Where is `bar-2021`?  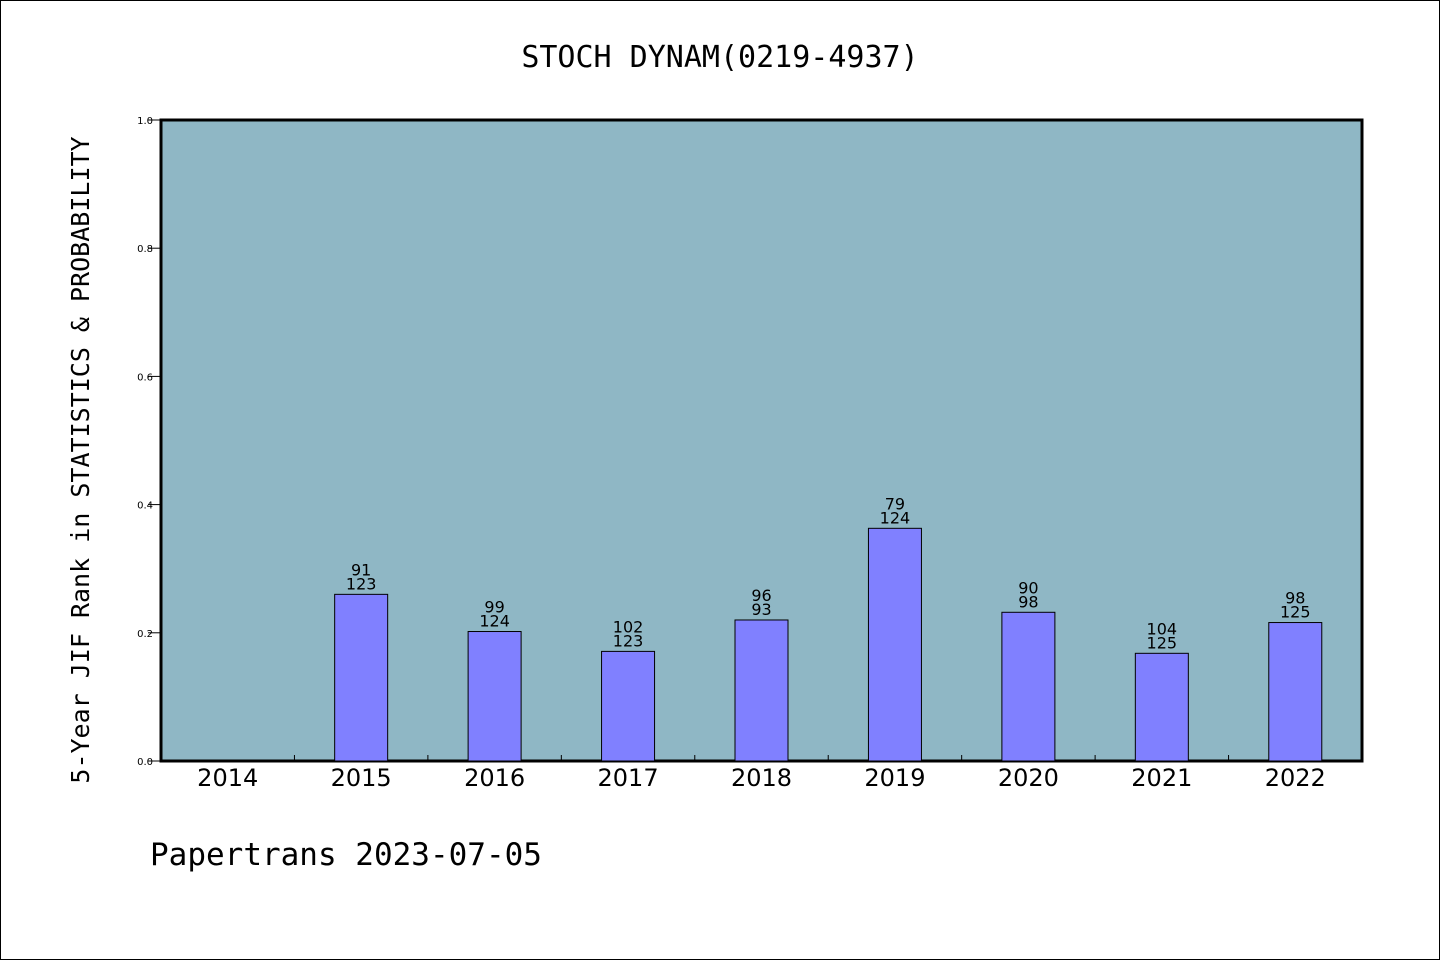
bar-2021 is located at coordinates (1161, 707).